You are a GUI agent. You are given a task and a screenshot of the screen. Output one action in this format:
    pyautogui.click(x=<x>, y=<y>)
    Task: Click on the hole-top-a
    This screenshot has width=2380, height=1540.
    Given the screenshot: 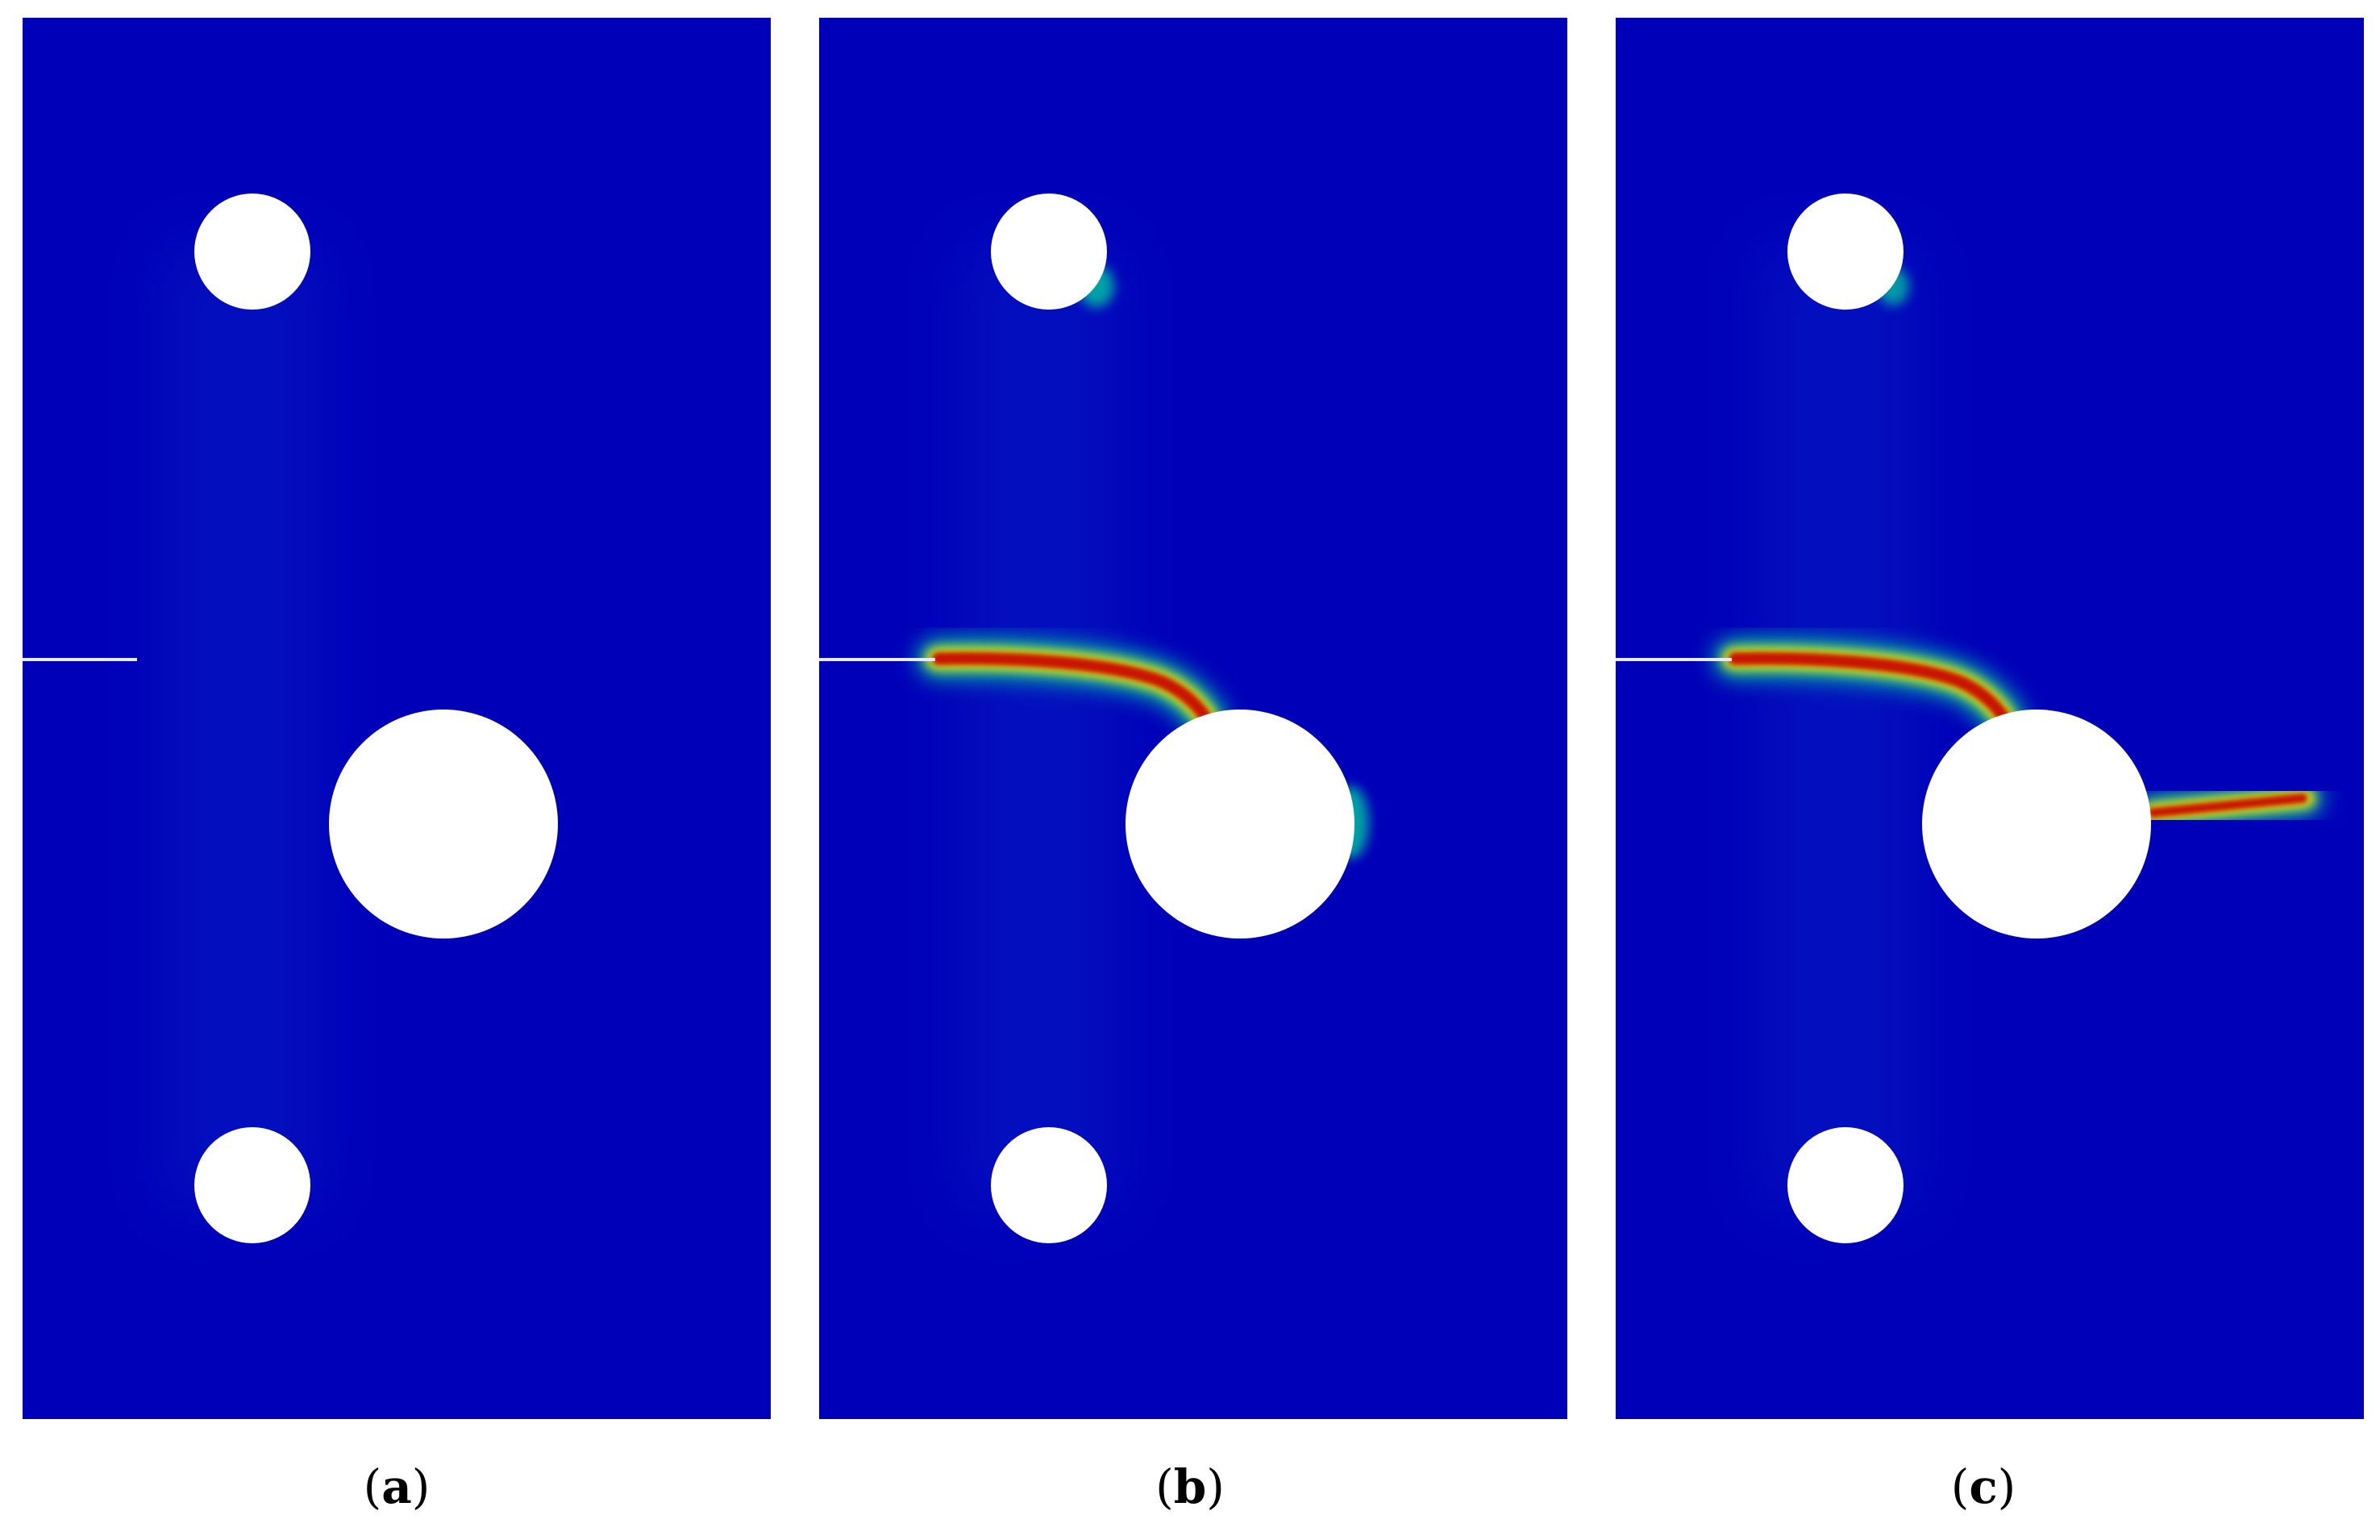 What is the action you would take?
    pyautogui.click(x=252, y=252)
    